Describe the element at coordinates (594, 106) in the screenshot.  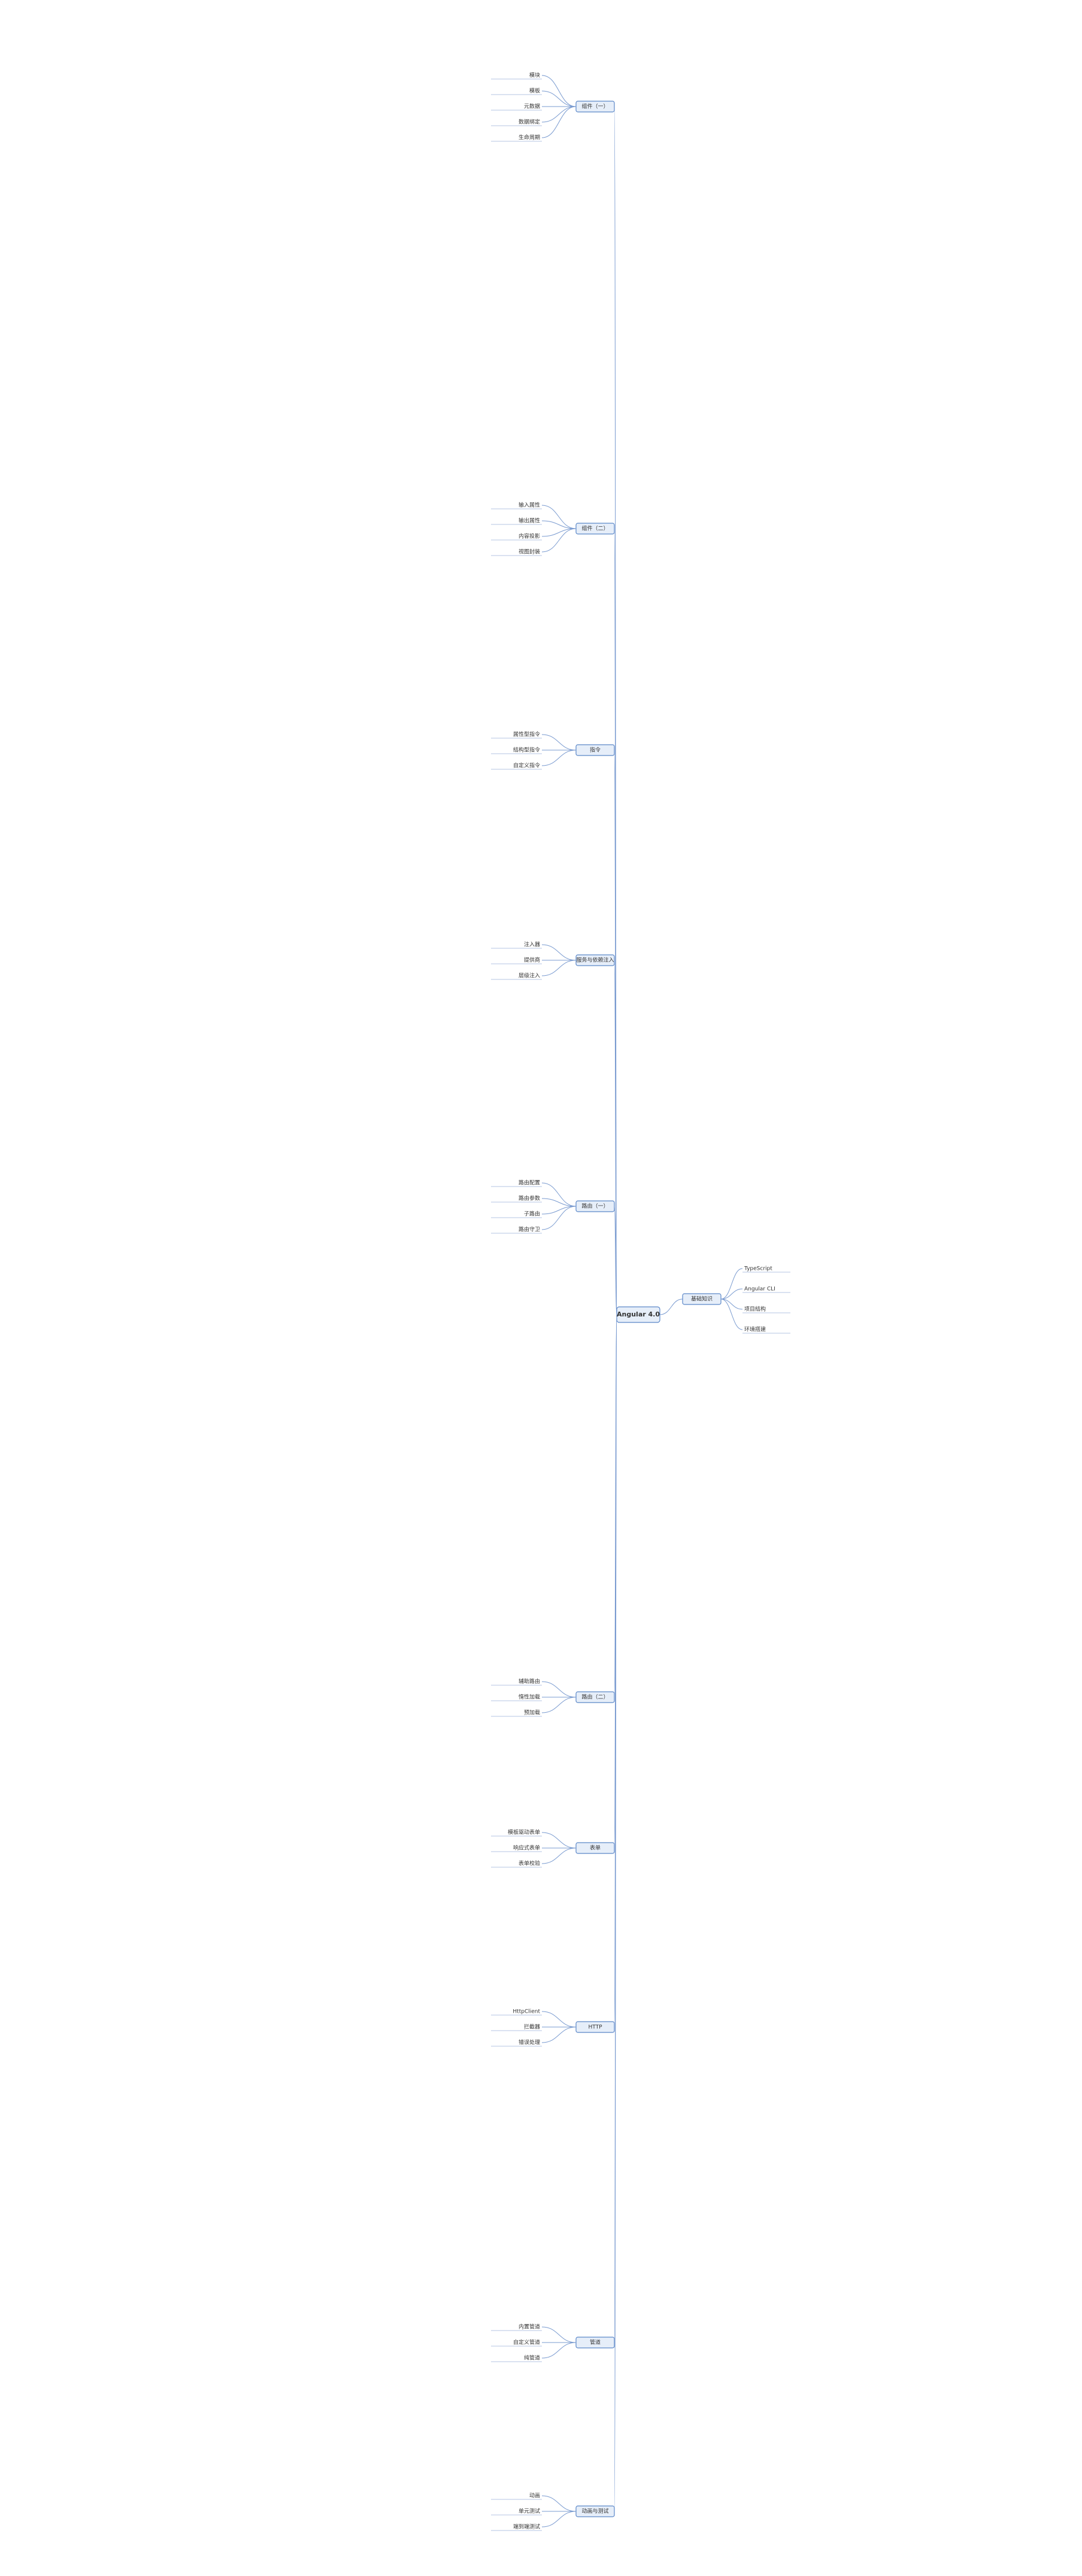
I see `branch-label: 组件（一）` at that location.